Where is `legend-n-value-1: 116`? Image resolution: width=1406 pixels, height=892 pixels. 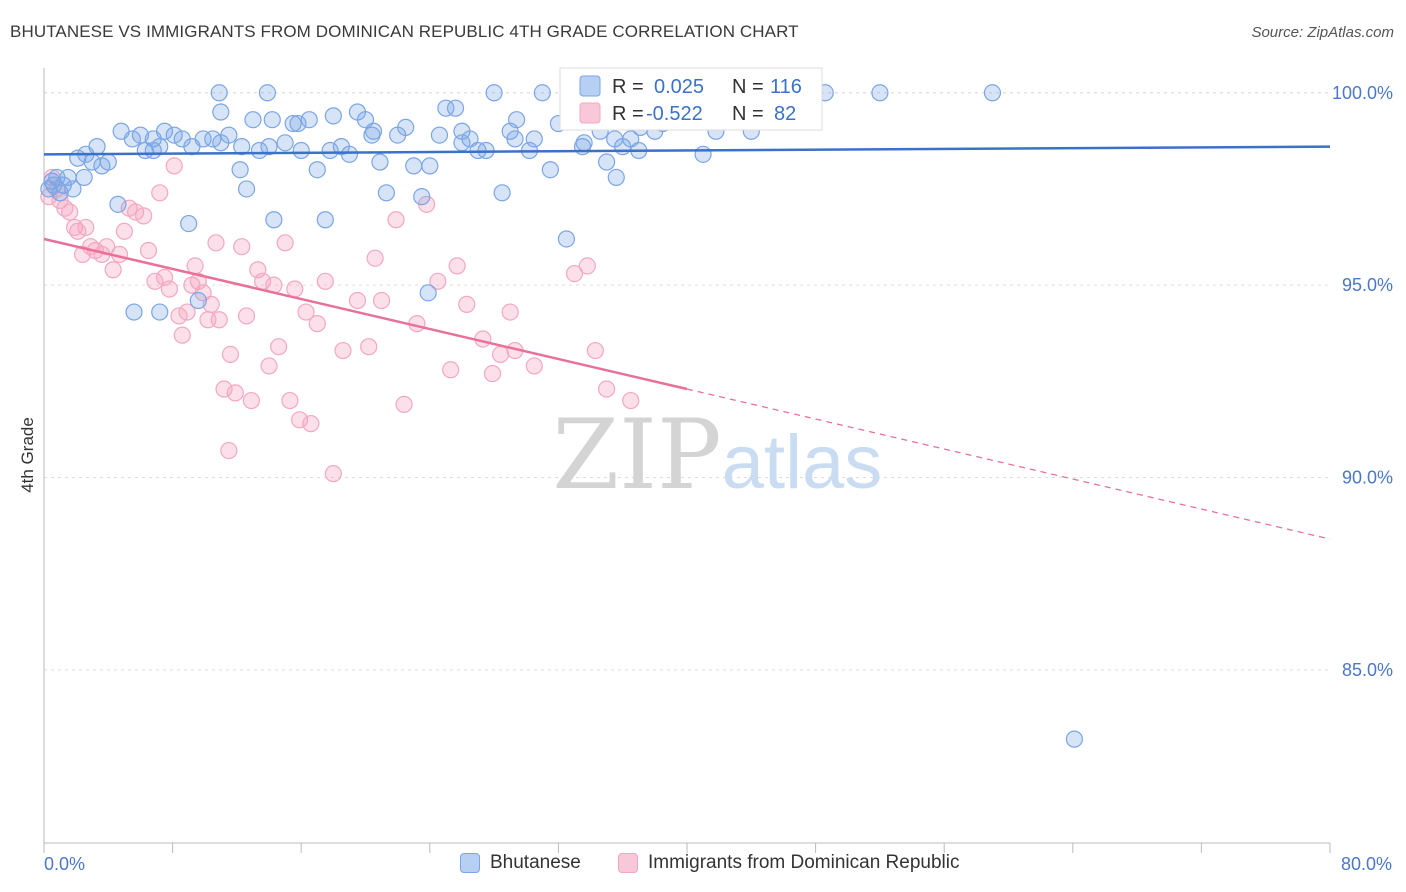
legend-n-value-1: 116 is located at coordinates (786, 87).